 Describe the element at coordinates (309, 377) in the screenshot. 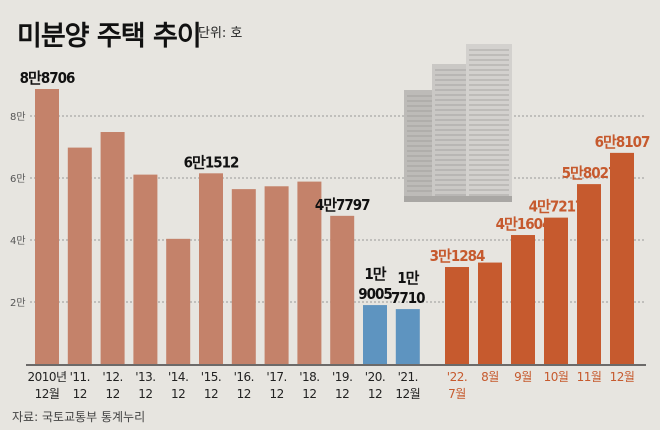

I see `x-tick-label: '18.` at that location.